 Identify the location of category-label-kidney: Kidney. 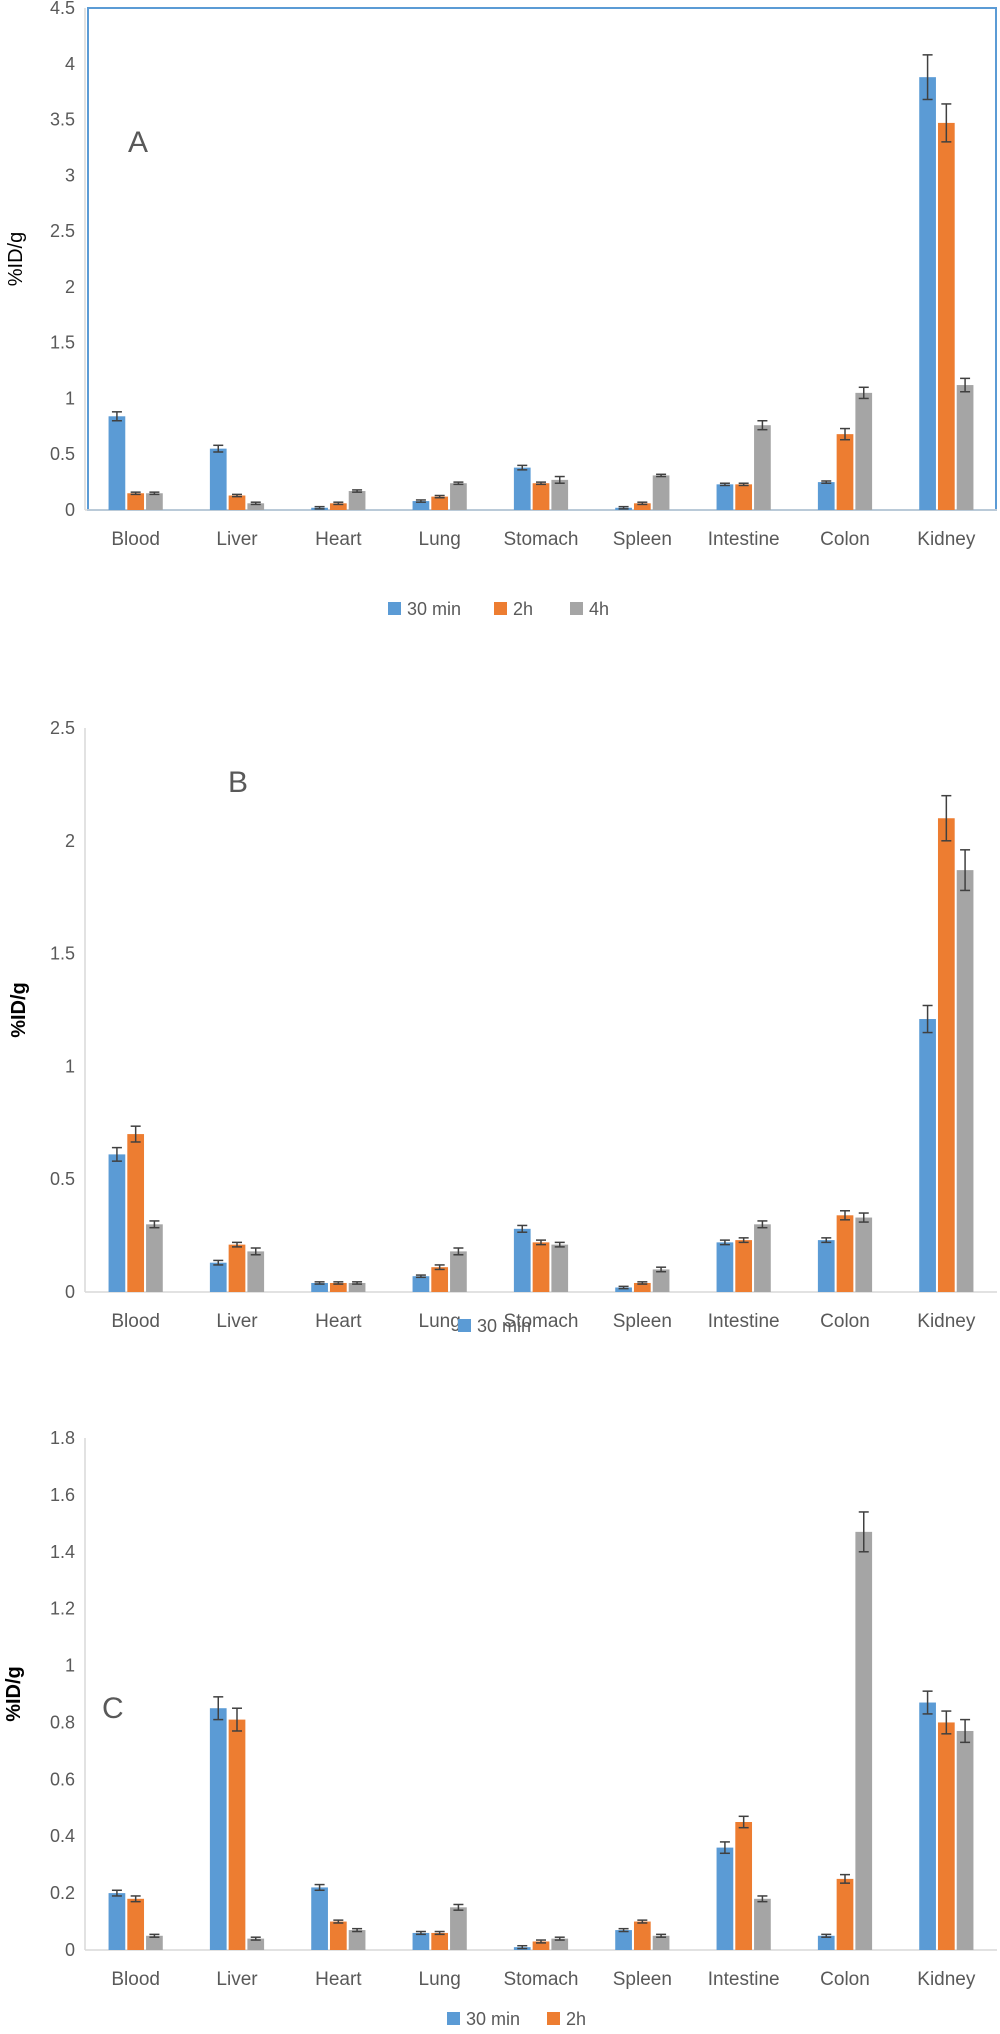
(946, 1979).